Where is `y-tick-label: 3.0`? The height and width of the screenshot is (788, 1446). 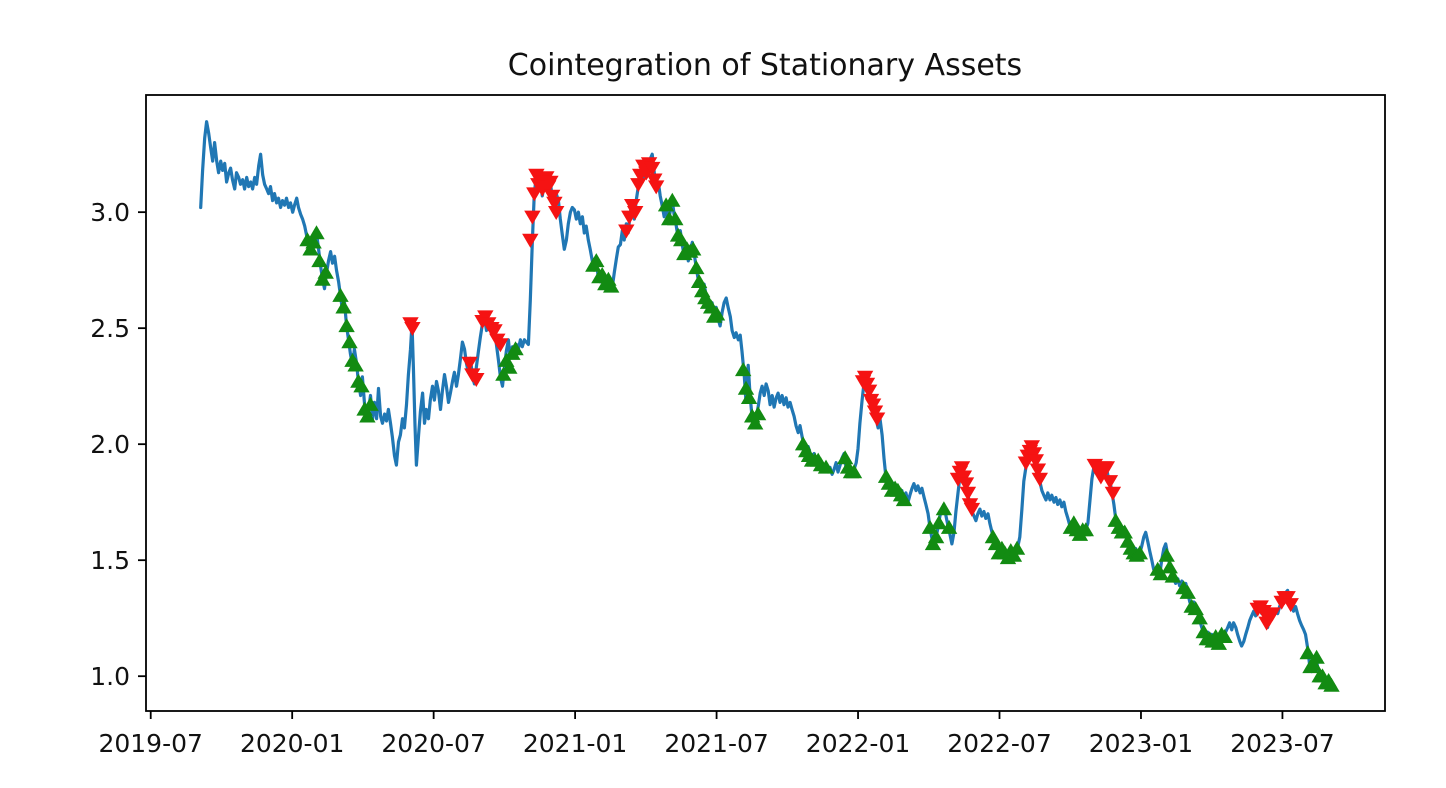
y-tick-label: 3.0 is located at coordinates (110, 212).